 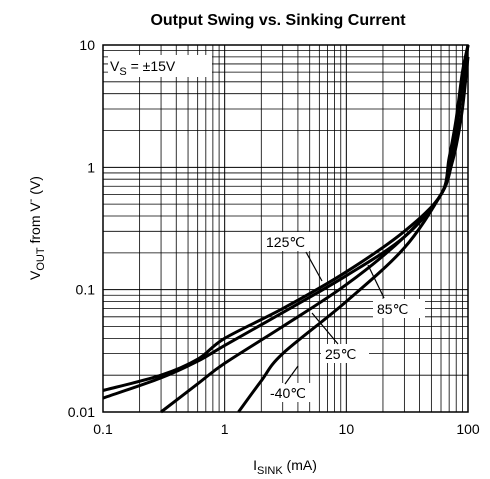 I want to click on x-tick-label: 1, so click(x=225, y=429).